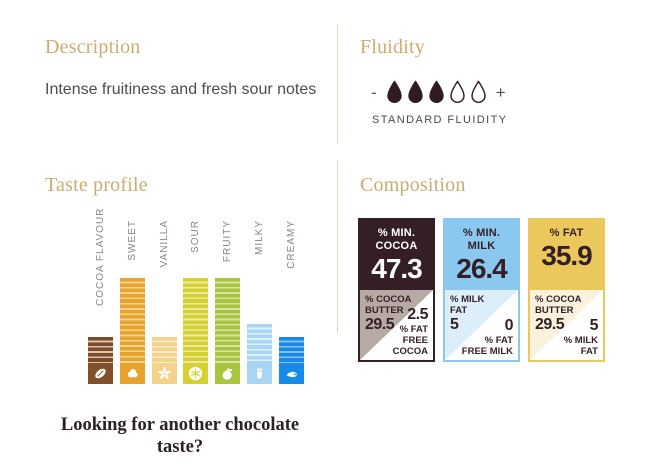 The height and width of the screenshot is (464, 651). Describe the element at coordinates (440, 120) in the screenshot. I see `fluidity-caption: STANDARD FLUIDITY` at that location.